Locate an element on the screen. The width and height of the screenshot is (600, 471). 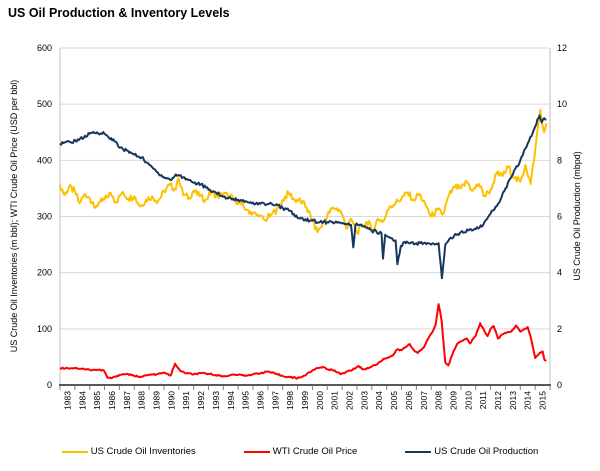
x-tick-label: 2012 is located at coordinates (498, 400).